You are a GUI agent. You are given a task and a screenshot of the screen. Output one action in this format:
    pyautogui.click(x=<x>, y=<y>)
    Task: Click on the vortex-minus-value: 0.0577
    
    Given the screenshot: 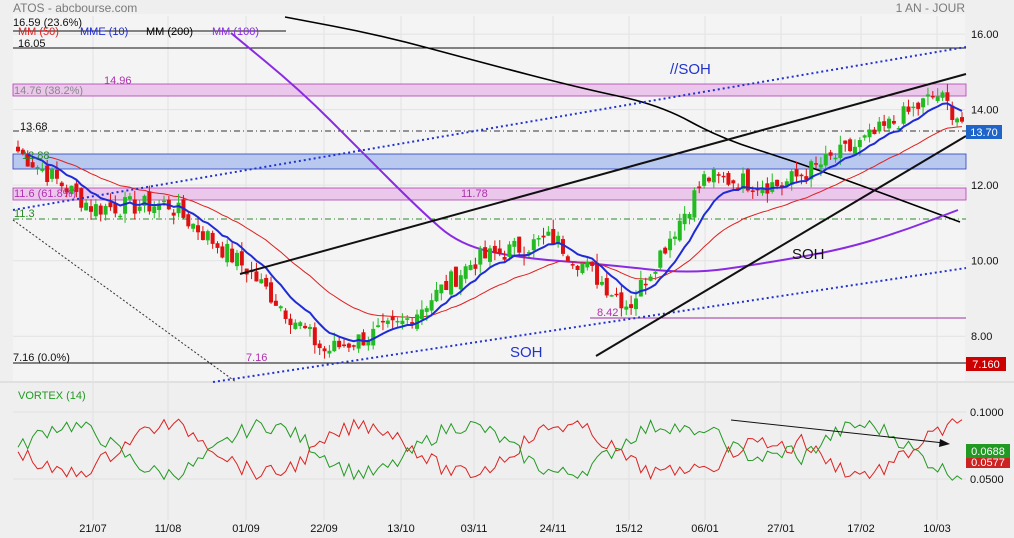 What is the action you would take?
    pyautogui.click(x=988, y=463)
    